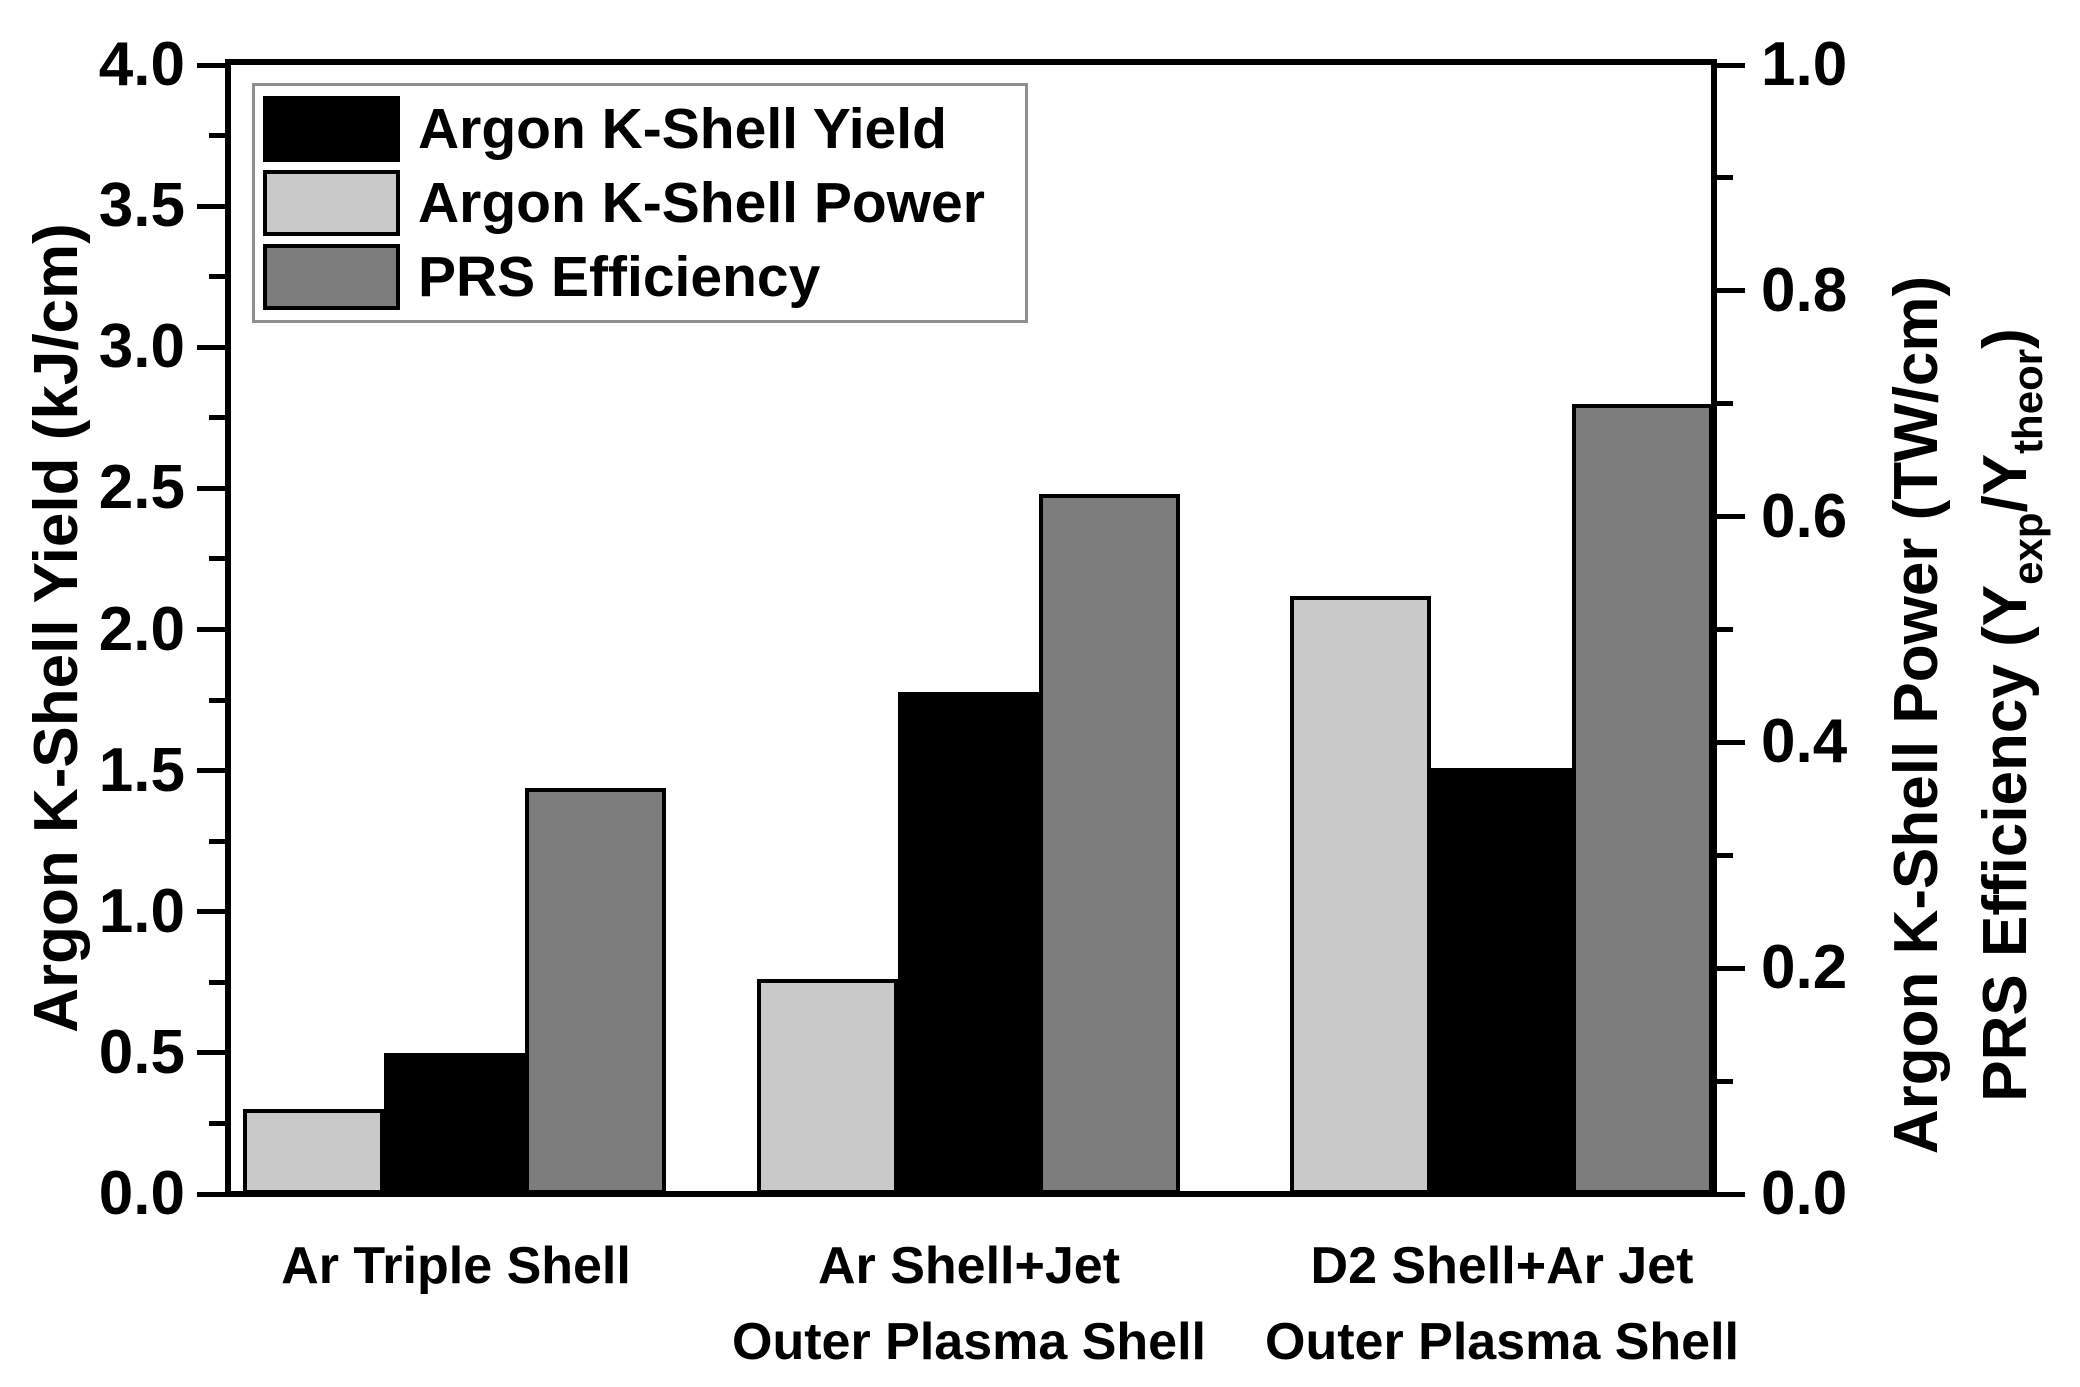 The width and height of the screenshot is (2080, 1387). What do you see at coordinates (968, 942) in the screenshot?
I see `bar-argon-k-shell-yield-ar-shell-jet` at bounding box center [968, 942].